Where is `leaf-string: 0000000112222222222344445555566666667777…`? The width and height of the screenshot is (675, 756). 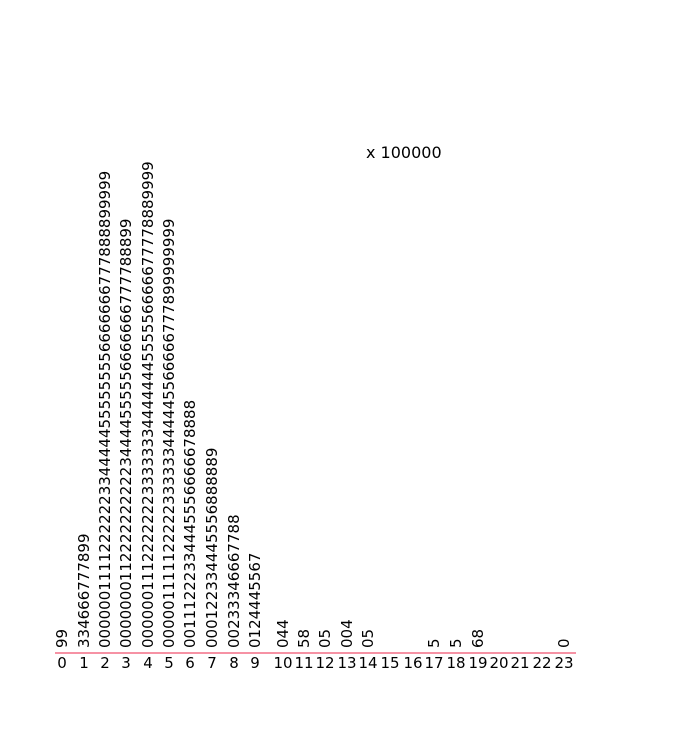
leaf-string: 0000000112222222222344445555566666667777… is located at coordinates (126, 433).